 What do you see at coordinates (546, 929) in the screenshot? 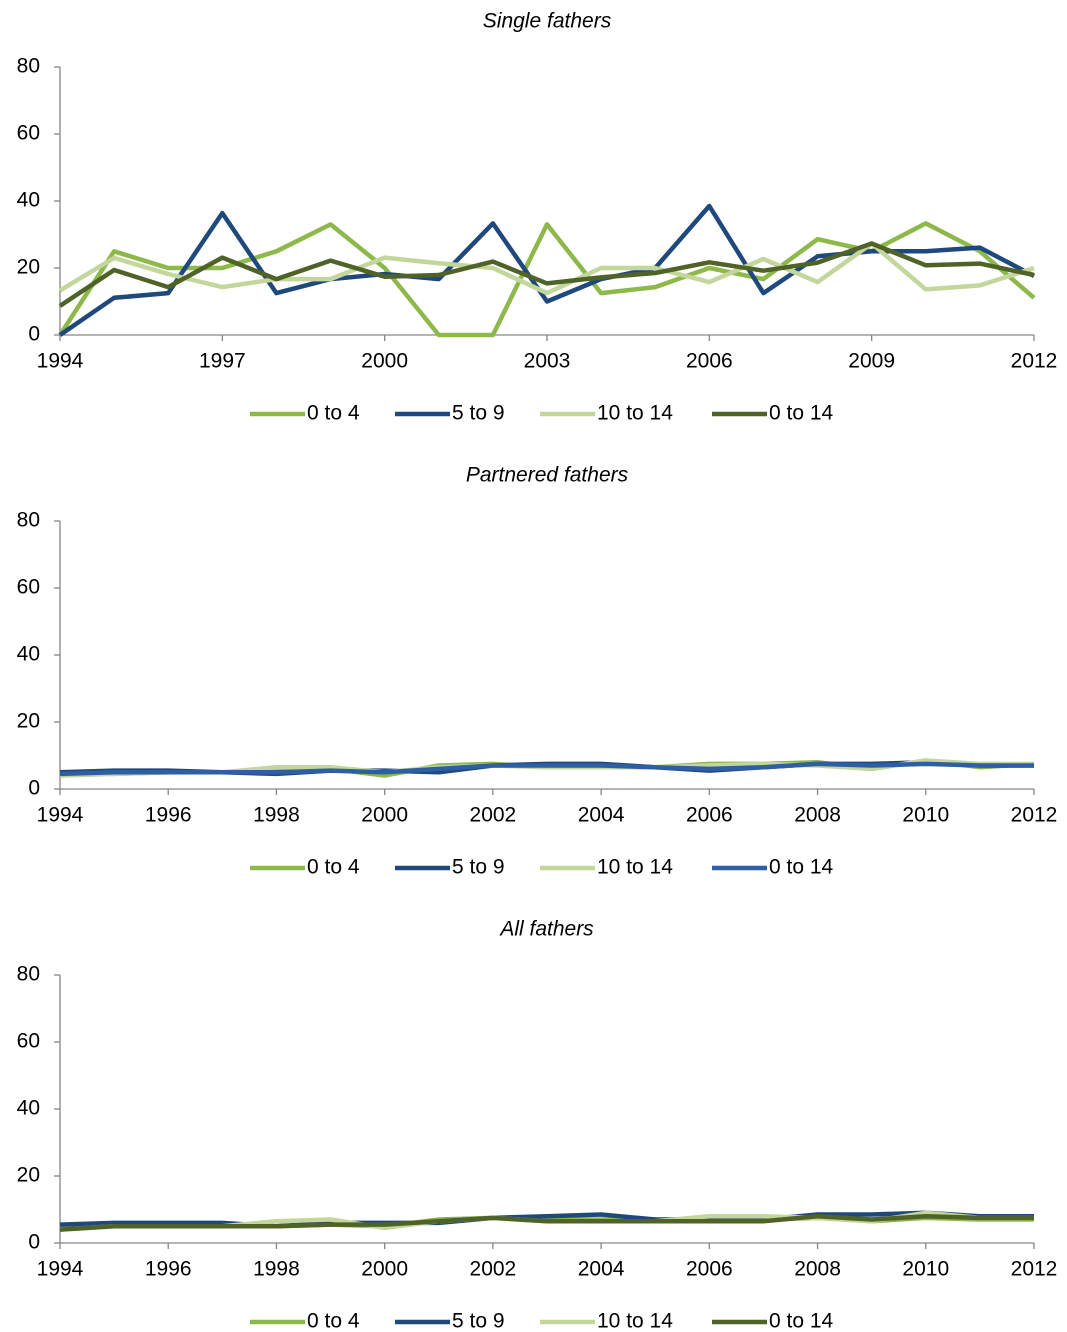
I see `chart-title: All fathers` at bounding box center [546, 929].